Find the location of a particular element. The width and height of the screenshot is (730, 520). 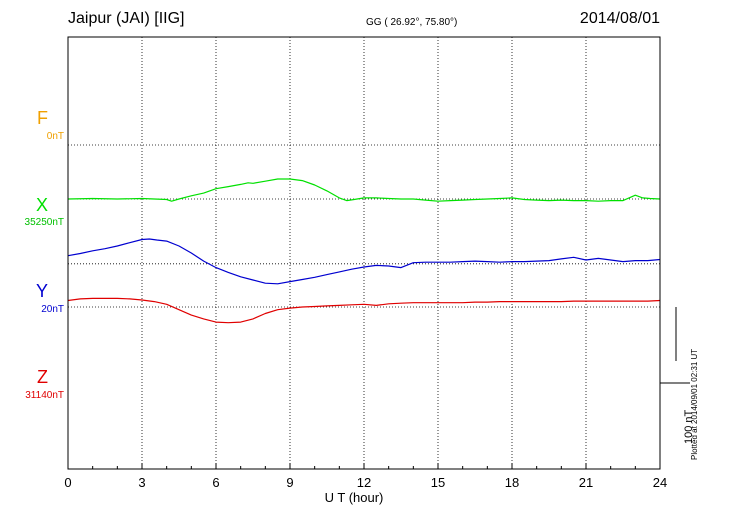

scale-bar-label: 100 nT is located at coordinates (689, 426).